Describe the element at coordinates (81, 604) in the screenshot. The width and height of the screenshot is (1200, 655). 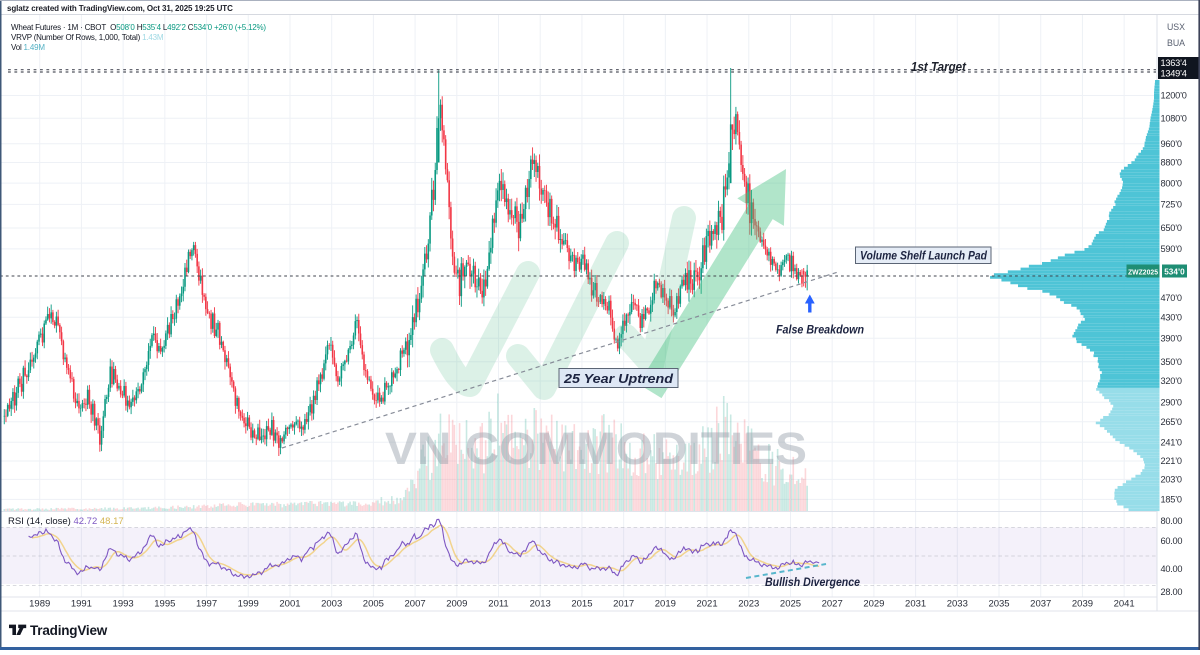
I see `svg-text: 1991` at that location.